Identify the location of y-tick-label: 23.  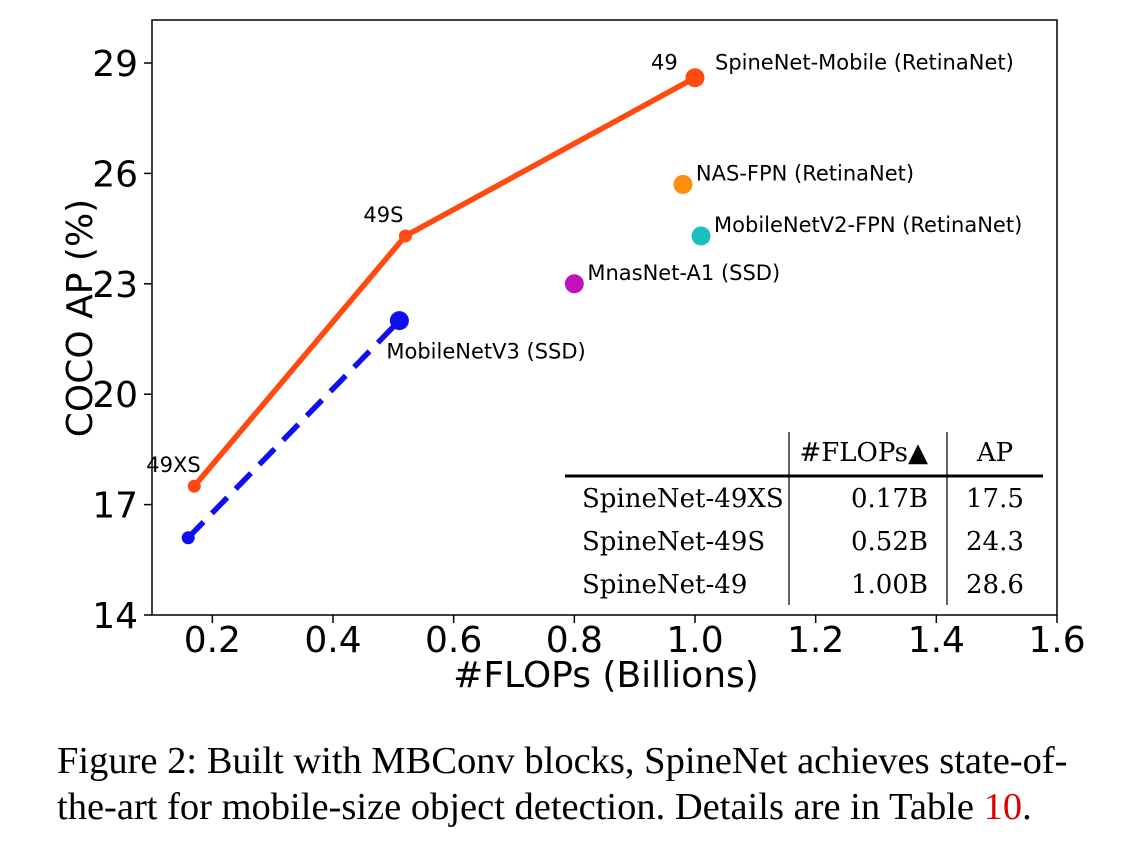
(115, 285).